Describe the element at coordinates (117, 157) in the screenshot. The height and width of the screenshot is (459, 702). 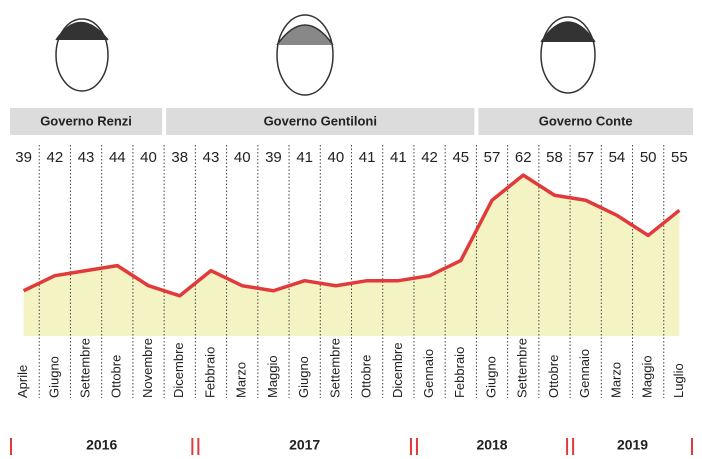
I see `value-label: 44` at that location.